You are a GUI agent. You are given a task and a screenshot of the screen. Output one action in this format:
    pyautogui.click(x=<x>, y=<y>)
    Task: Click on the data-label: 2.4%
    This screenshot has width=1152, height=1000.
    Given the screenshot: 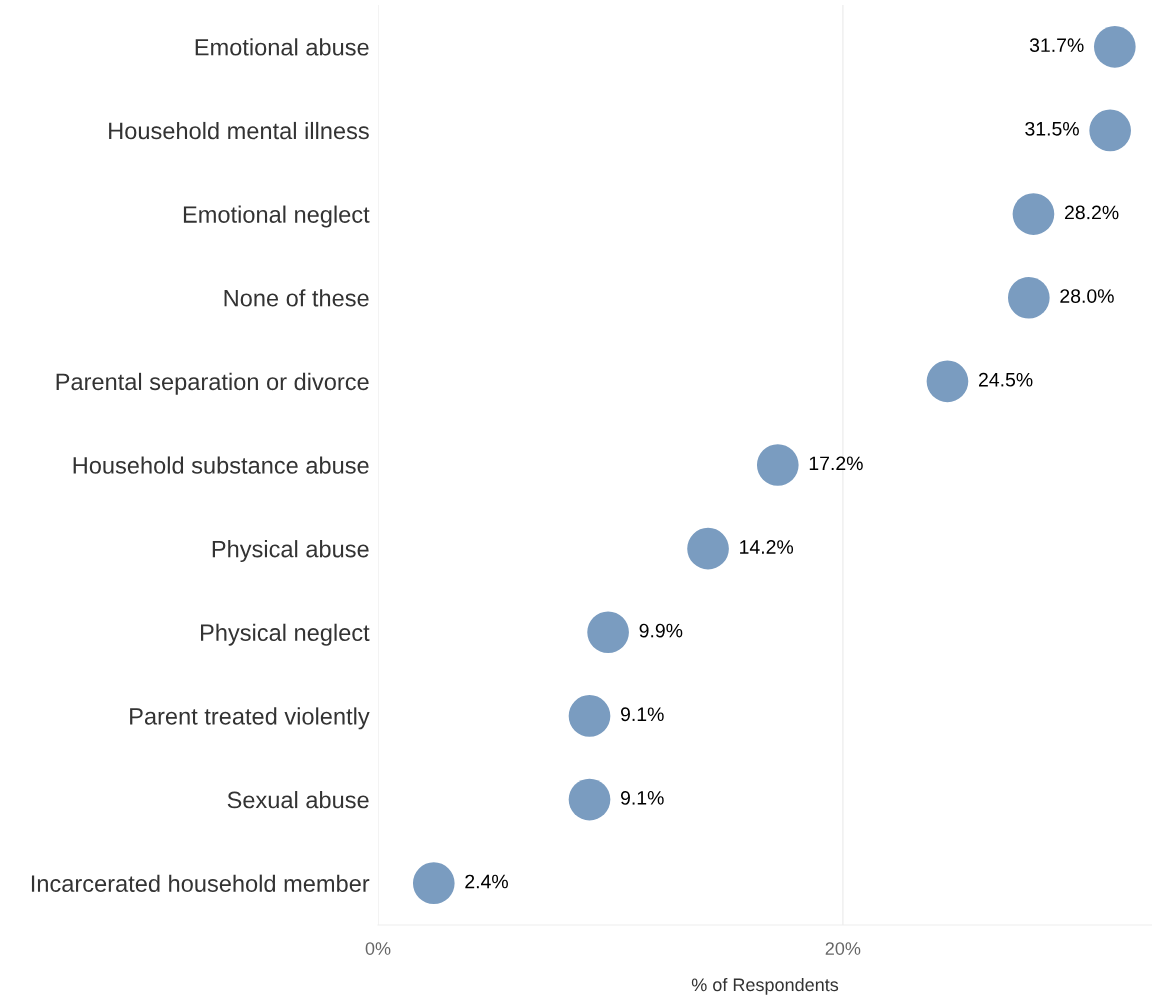 What is the action you would take?
    pyautogui.click(x=486, y=881)
    